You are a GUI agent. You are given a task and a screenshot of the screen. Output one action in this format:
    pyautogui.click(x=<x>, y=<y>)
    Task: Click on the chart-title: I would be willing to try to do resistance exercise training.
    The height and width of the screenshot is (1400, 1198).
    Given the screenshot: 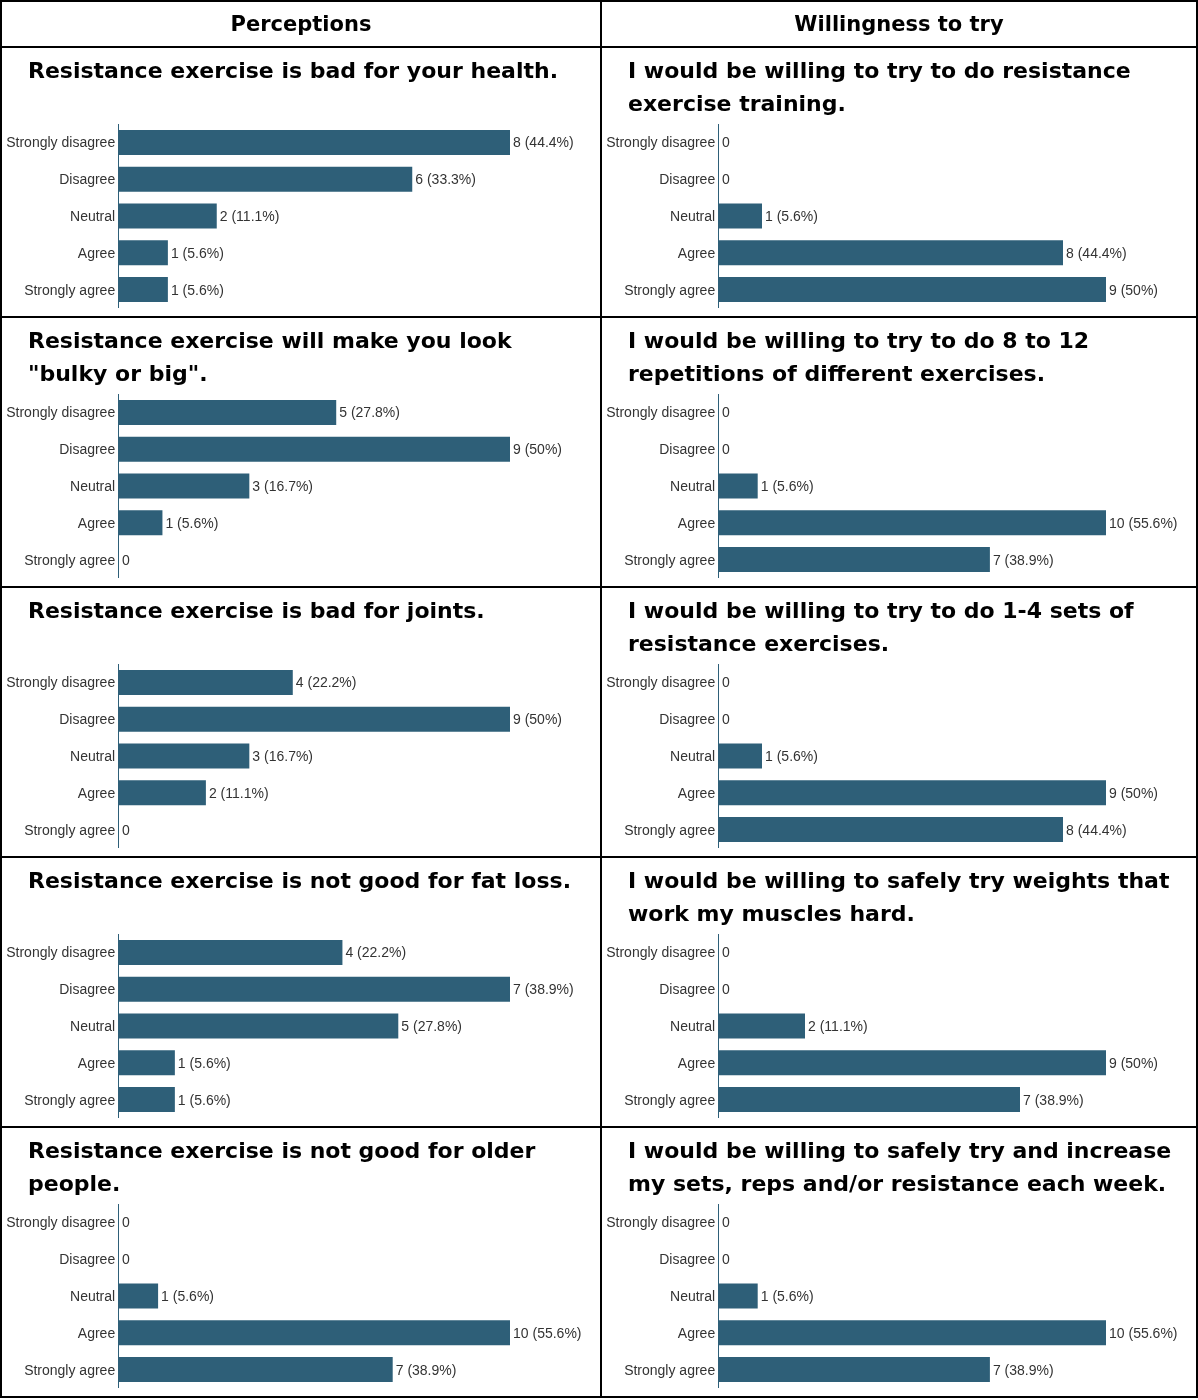 What is the action you would take?
    pyautogui.click(x=879, y=87)
    